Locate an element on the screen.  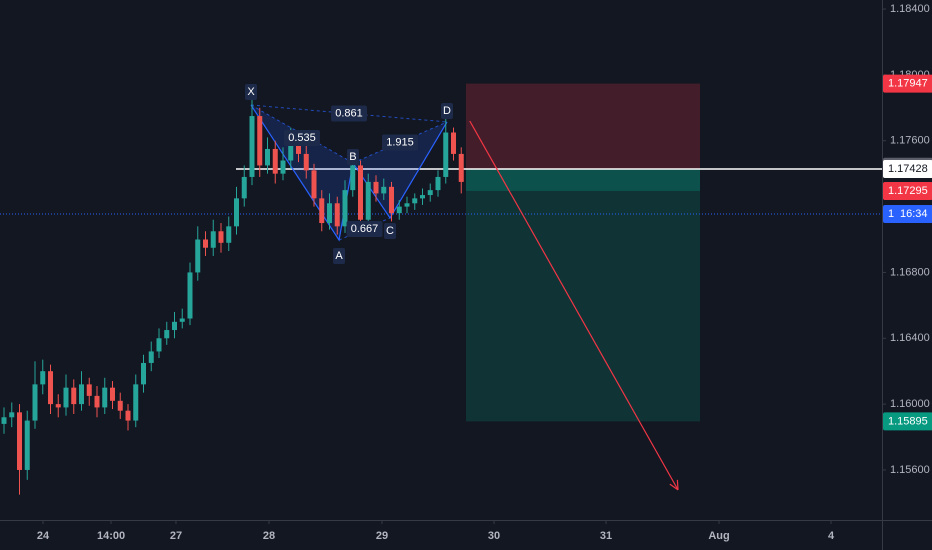
x-tick-label: 28 is located at coordinates (269, 536).